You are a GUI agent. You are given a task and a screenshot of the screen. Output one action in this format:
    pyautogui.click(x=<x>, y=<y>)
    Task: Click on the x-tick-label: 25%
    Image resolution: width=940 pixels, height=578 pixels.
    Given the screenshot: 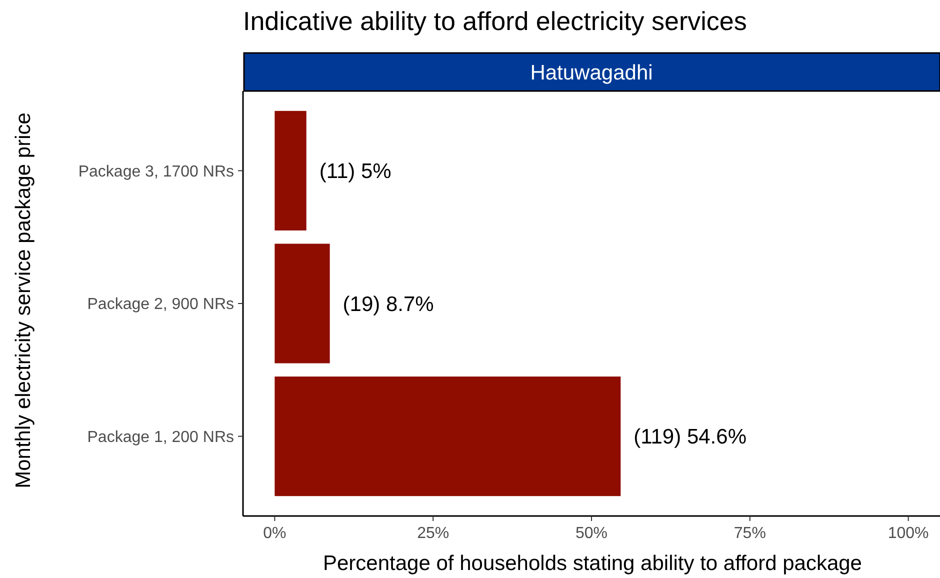 What is the action you would take?
    pyautogui.click(x=433, y=533)
    